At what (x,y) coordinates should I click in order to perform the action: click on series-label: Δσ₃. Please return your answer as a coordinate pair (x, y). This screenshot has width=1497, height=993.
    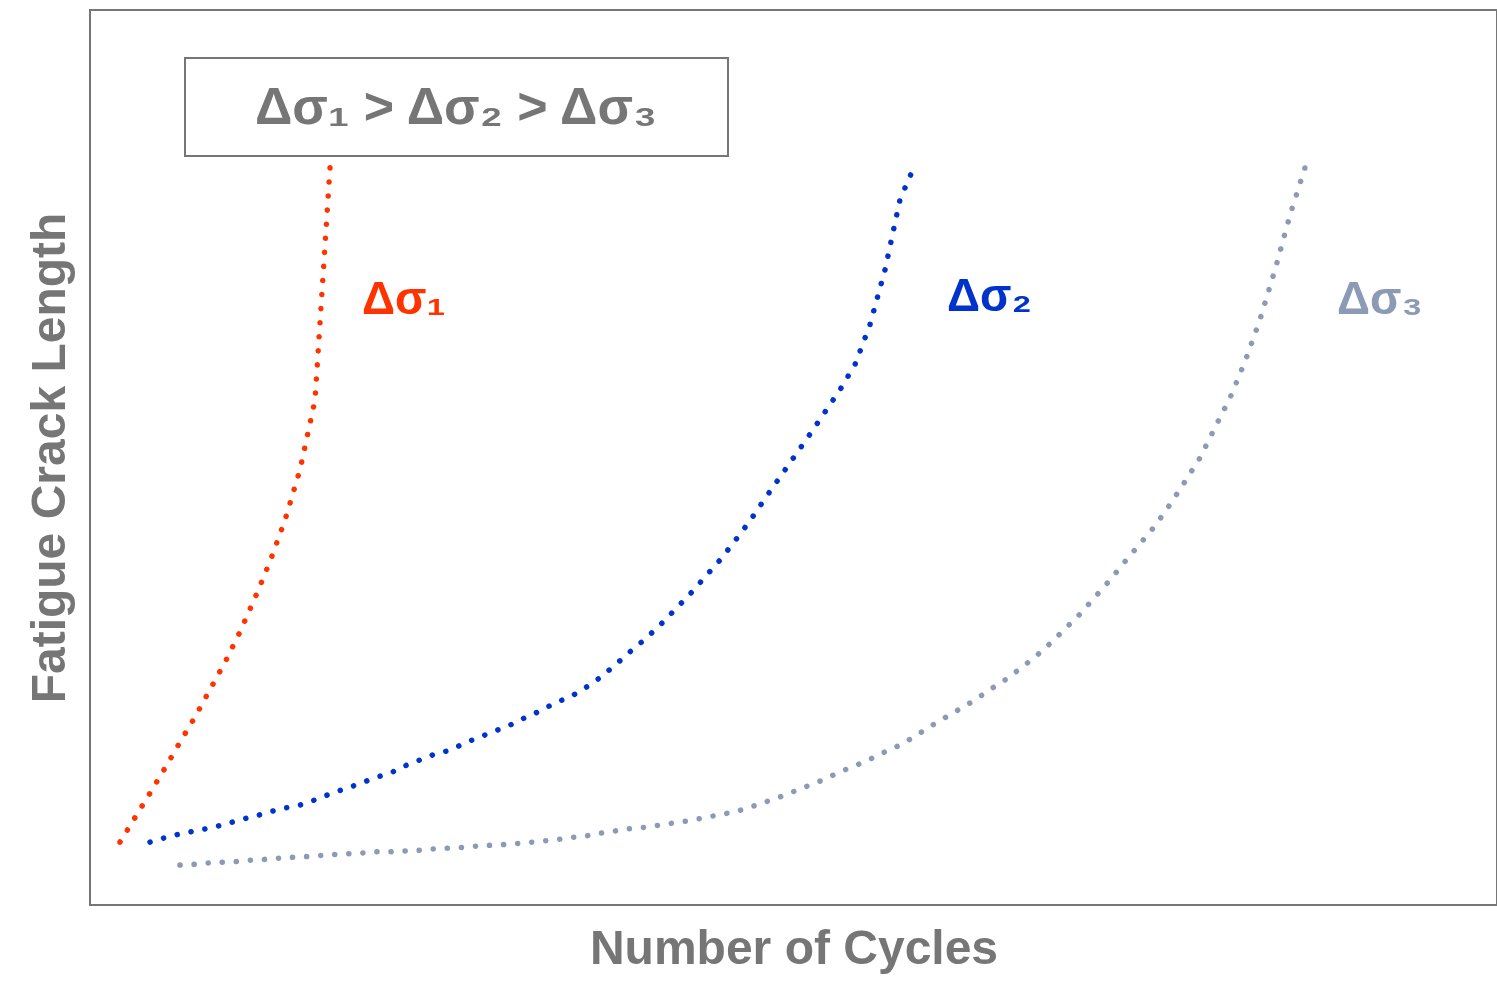
    Looking at the image, I should click on (1380, 297).